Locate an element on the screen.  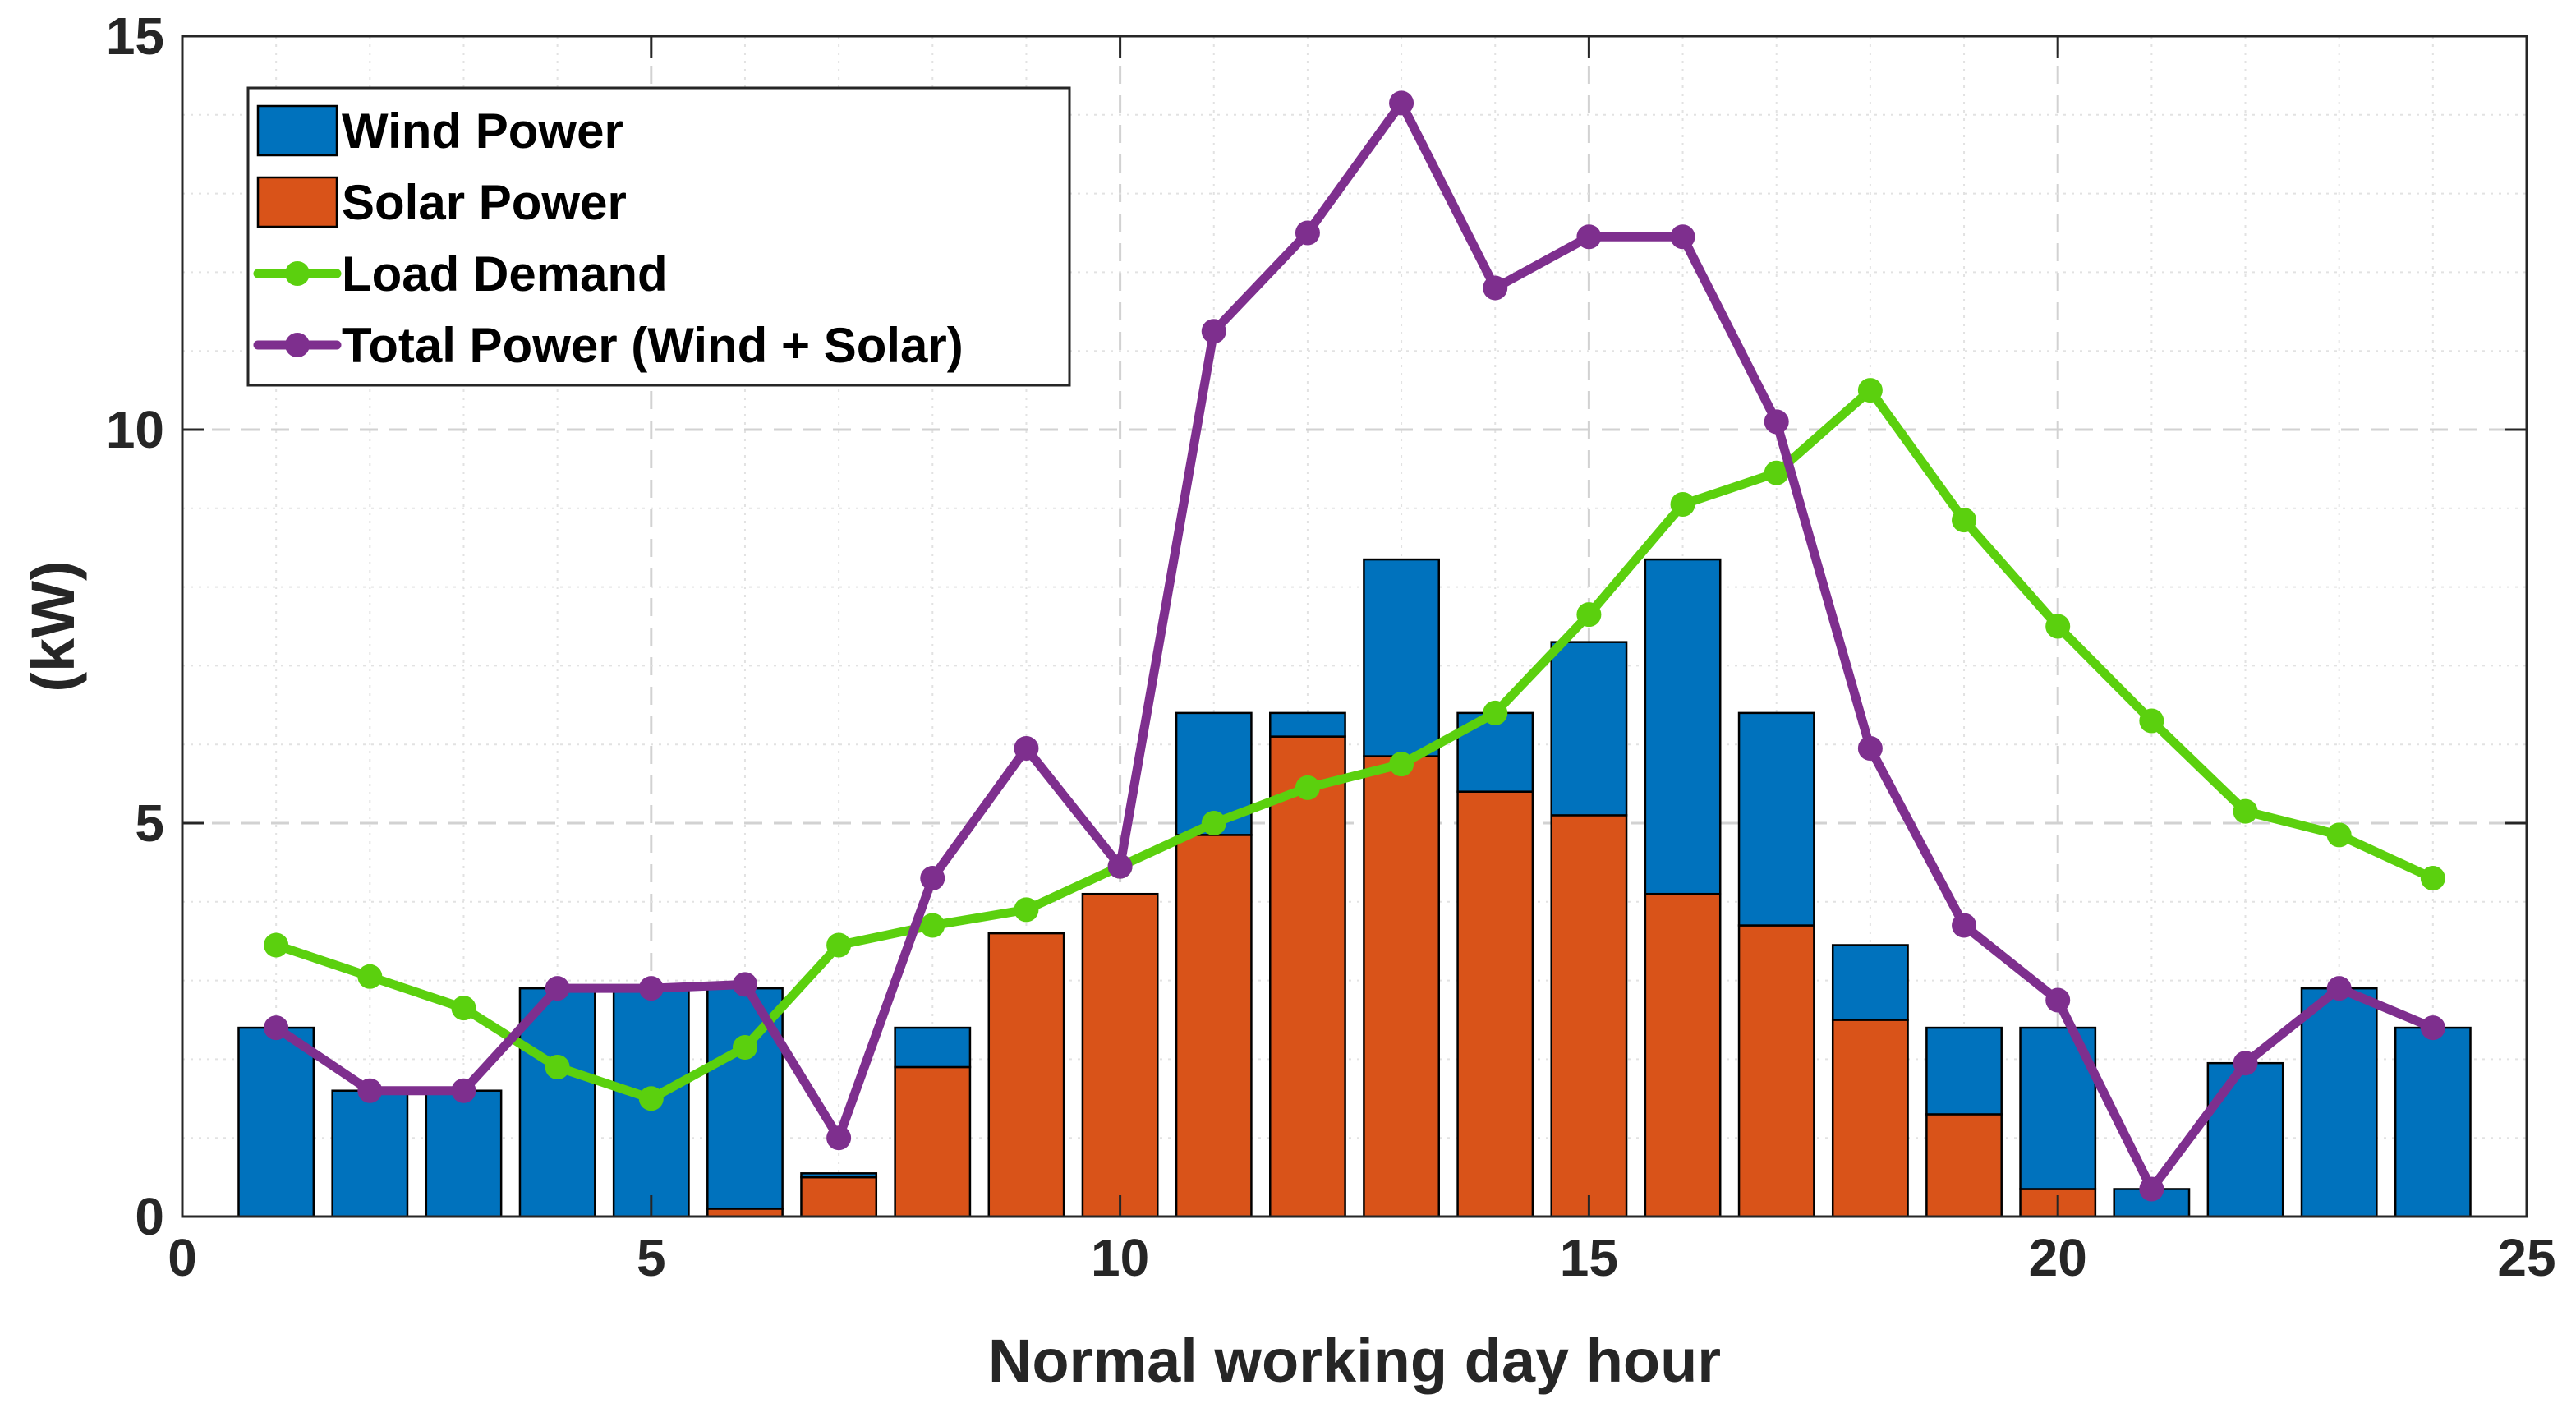
legend-swatch-solar-power is located at coordinates (297, 202).